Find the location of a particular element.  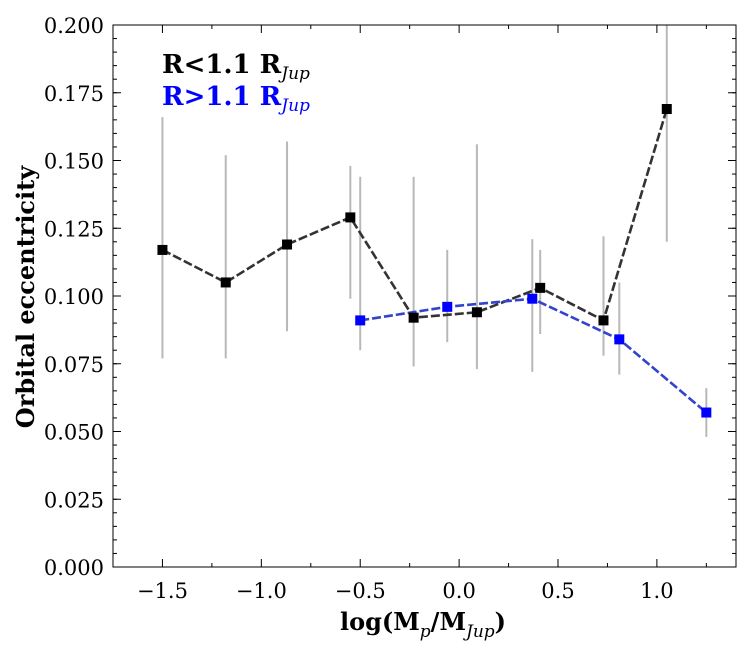

y-tick-label: 0.200 is located at coordinates (74, 26).